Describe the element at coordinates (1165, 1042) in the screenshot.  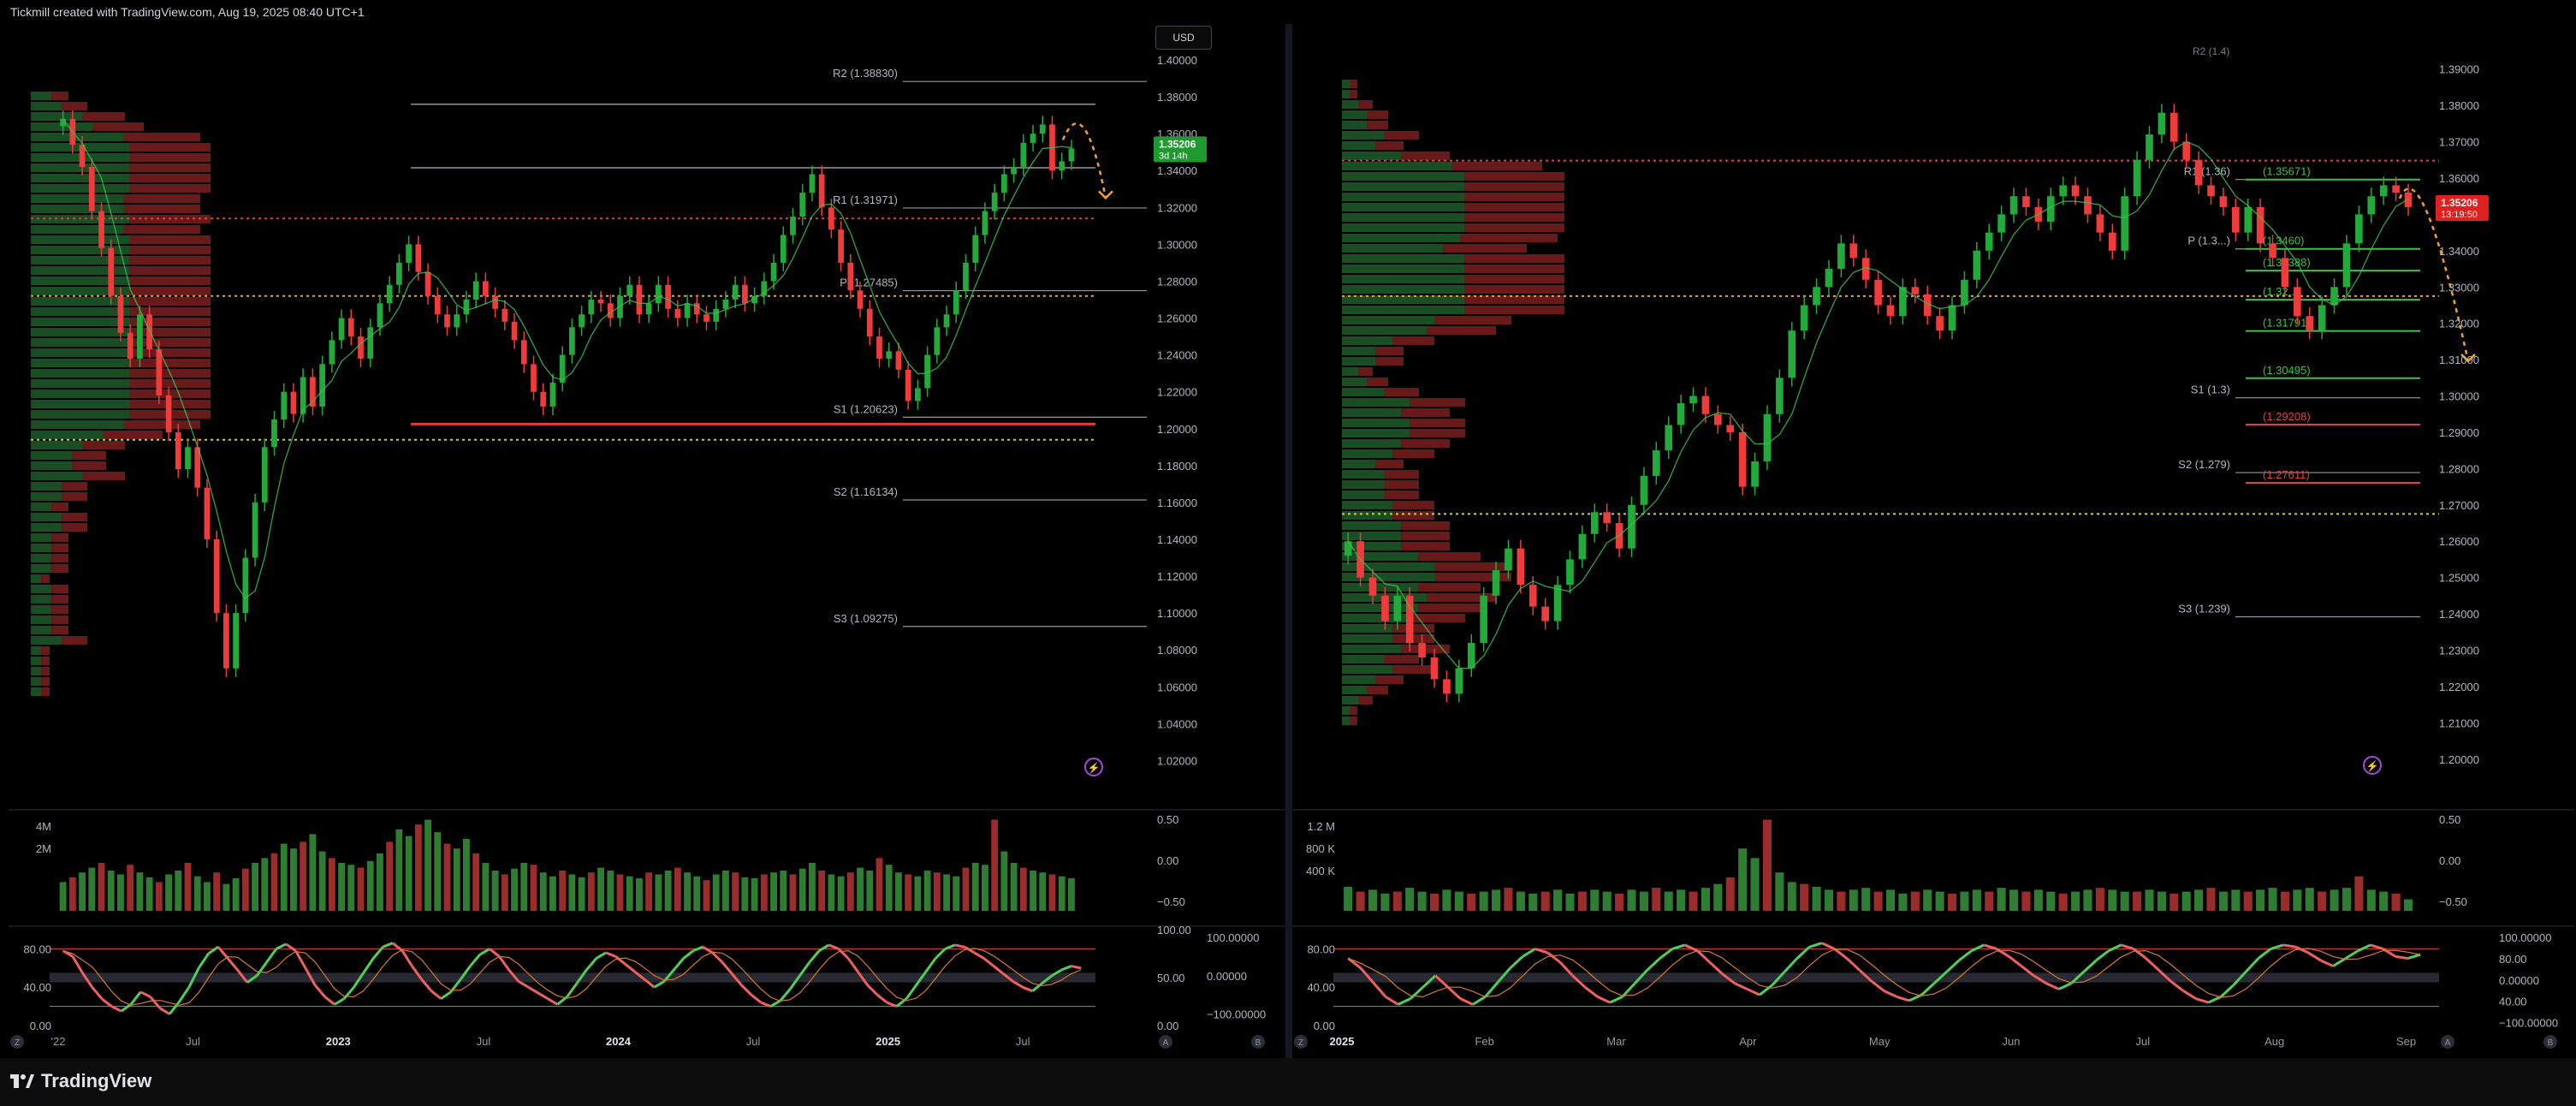
I see `axis-button-a` at that location.